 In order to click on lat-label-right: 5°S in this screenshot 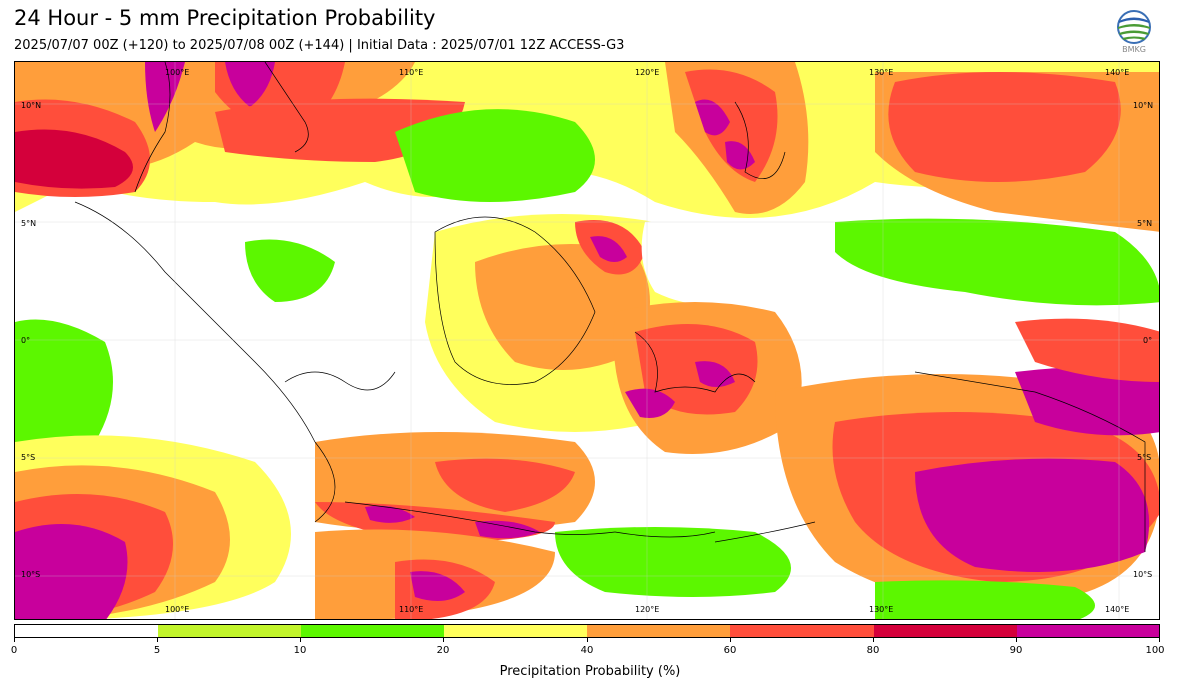, I will do `click(1144, 457)`.